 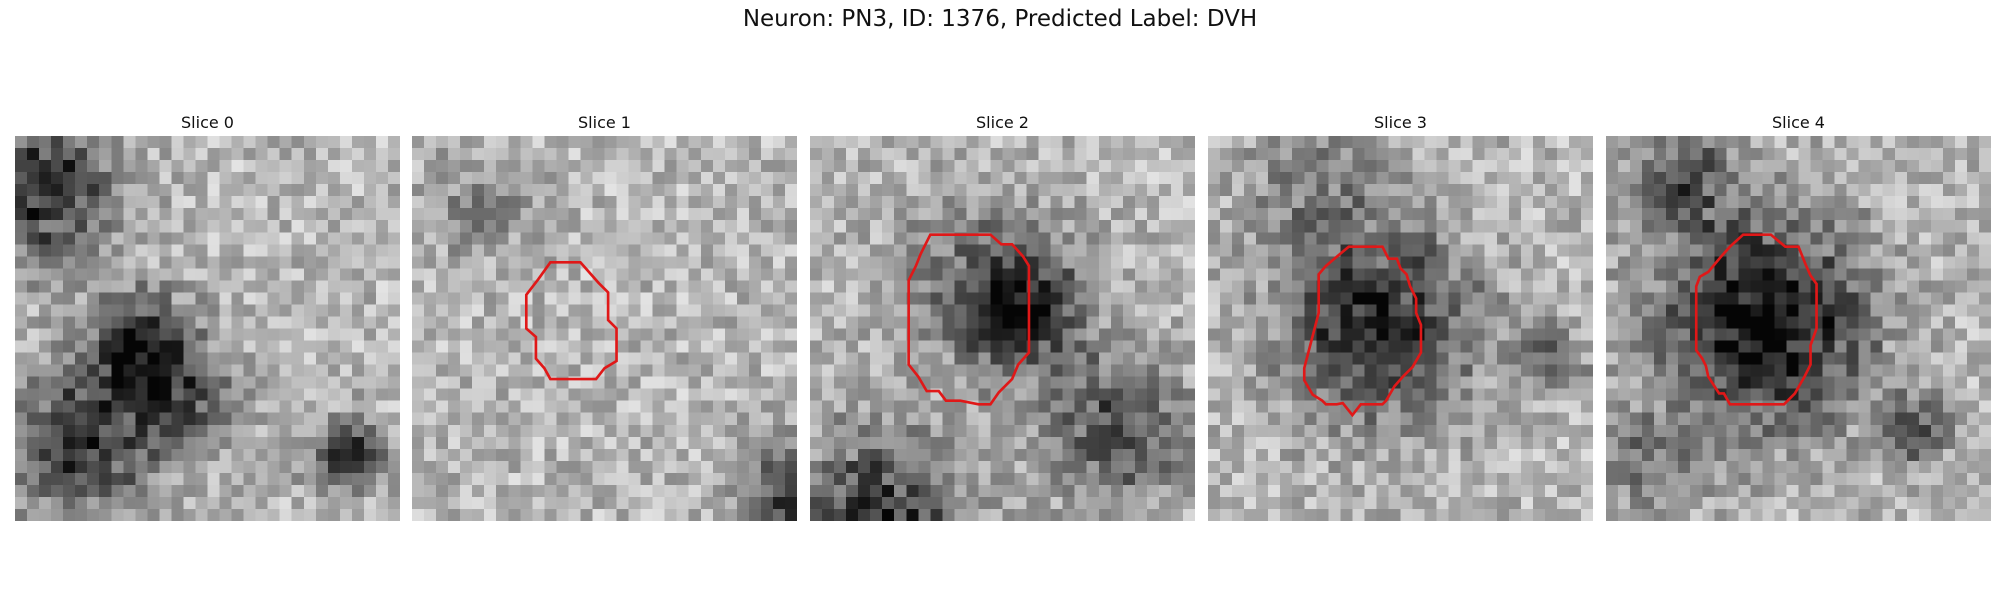 I want to click on slice-title-2: Slice 2, so click(x=1002, y=122).